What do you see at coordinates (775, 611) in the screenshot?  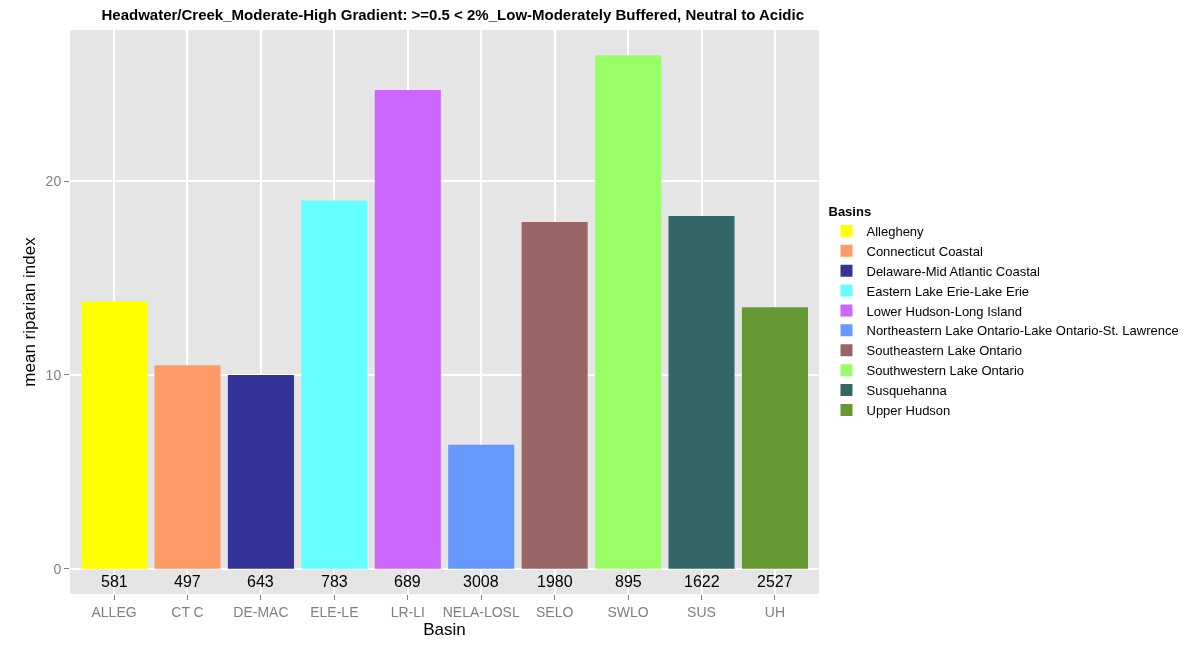 I see `x-tick-label: UH` at bounding box center [775, 611].